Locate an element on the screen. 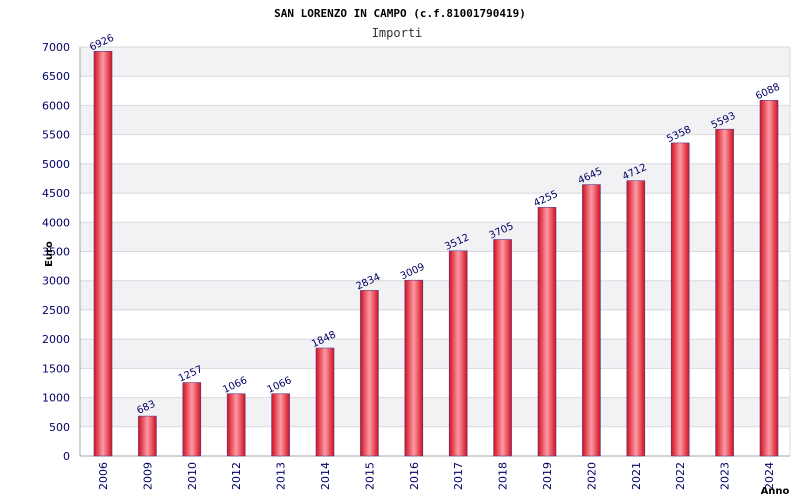 The width and height of the screenshot is (800, 500). x-tick-label: 2019 is located at coordinates (547, 476).